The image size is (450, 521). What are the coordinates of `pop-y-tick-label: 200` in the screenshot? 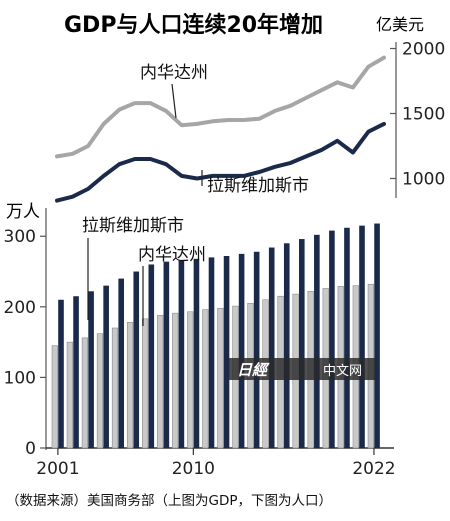 It's located at (20, 308).